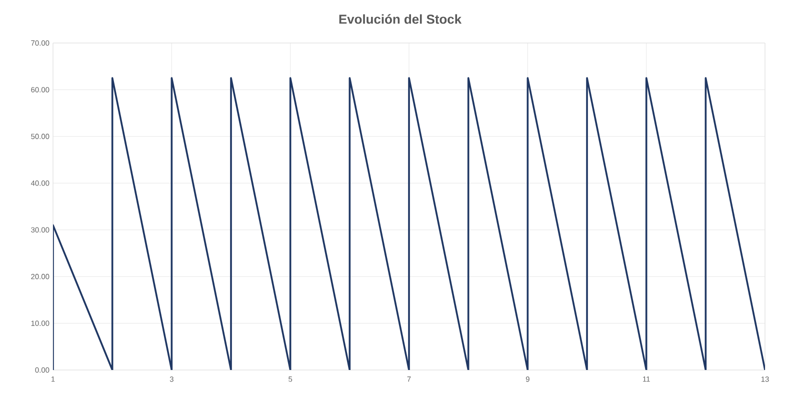 Image resolution: width=800 pixels, height=413 pixels. What do you see at coordinates (400, 19) in the screenshot?
I see `chart-title: Evolución del Stock` at bounding box center [400, 19].